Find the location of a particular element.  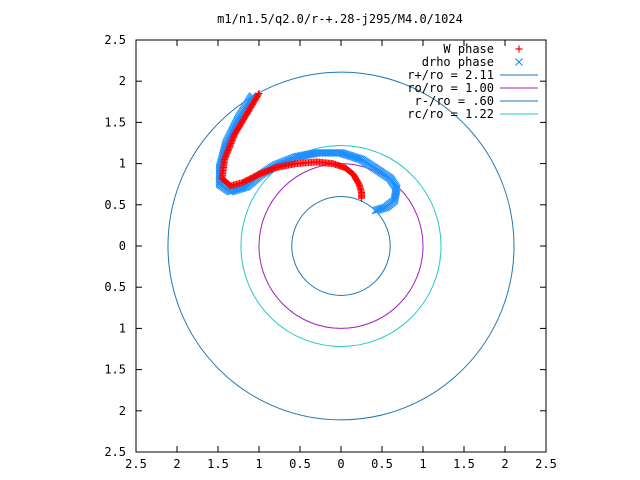

legend-label: W phase is located at coordinates (468, 49).